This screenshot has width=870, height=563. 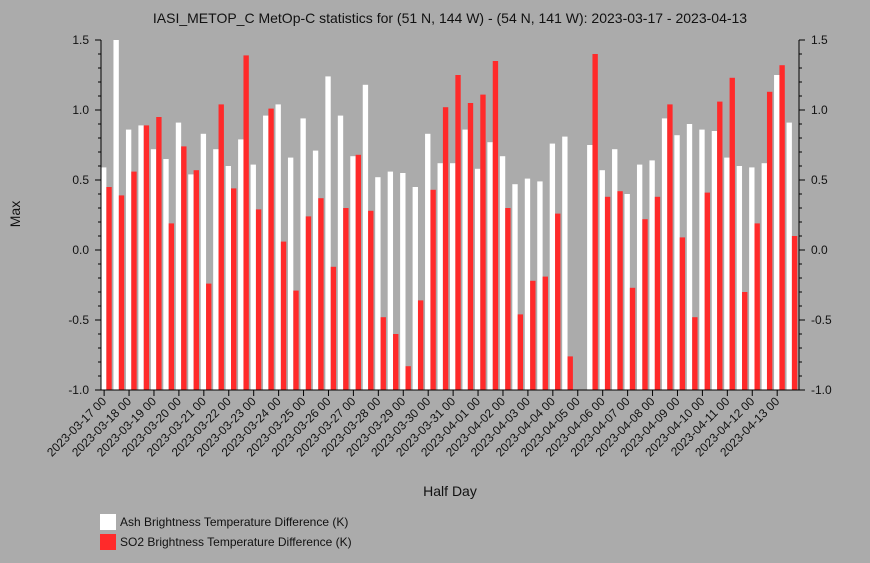 What do you see at coordinates (819, 40) in the screenshot?
I see `y-tick-label-right: 1.5` at bounding box center [819, 40].